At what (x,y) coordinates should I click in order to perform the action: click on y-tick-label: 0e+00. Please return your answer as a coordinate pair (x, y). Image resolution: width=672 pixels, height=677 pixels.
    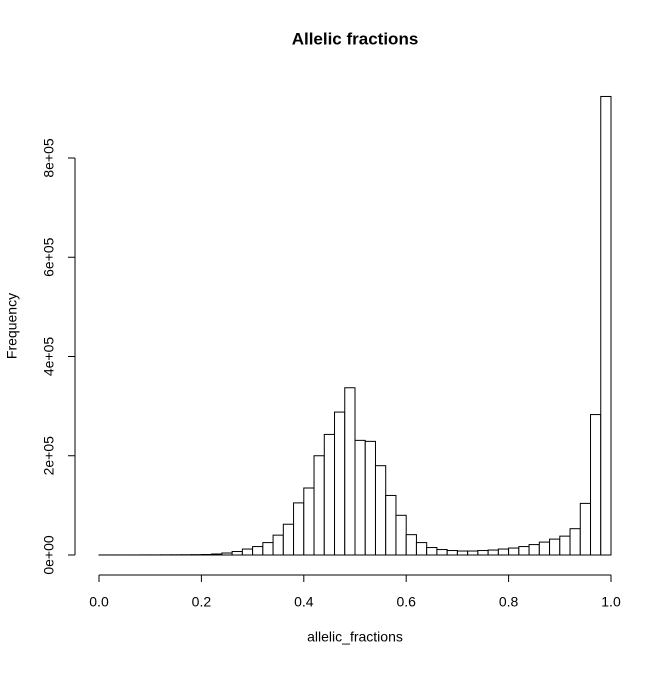
    Looking at the image, I should click on (49, 555).